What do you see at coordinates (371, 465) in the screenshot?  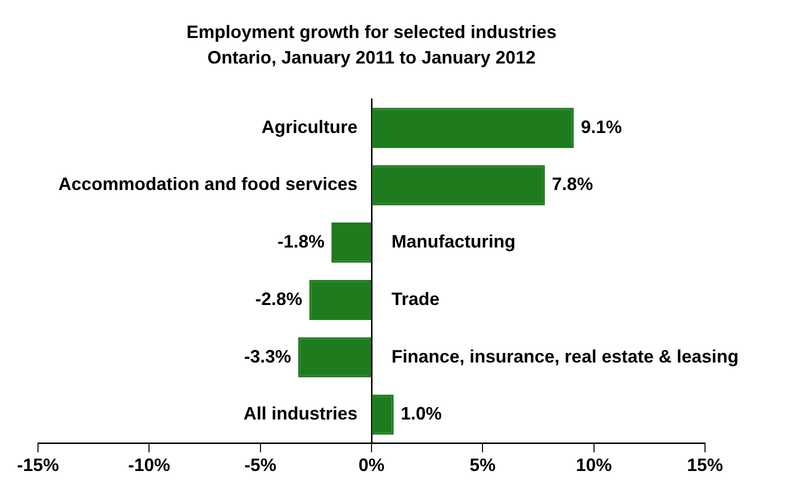 I see `x-tick-label: 0%` at bounding box center [371, 465].